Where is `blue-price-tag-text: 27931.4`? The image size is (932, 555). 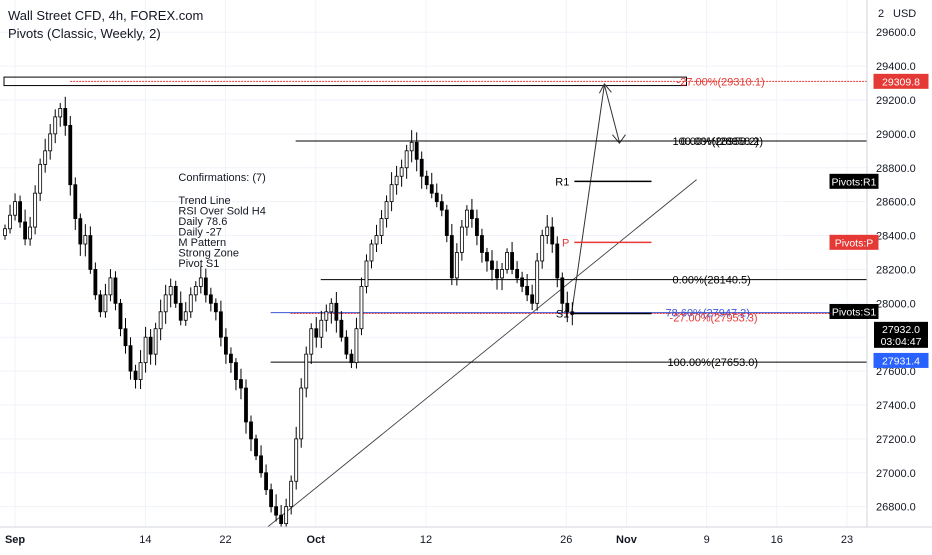 blue-price-tag-text: 27931.4 is located at coordinates (901, 361).